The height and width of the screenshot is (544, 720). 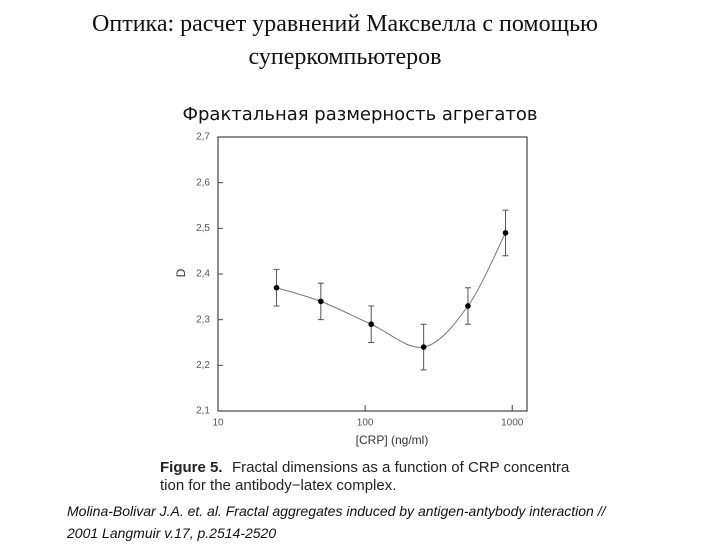 What do you see at coordinates (203, 411) in the screenshot?
I see `y-tick-label: 2,1` at bounding box center [203, 411].